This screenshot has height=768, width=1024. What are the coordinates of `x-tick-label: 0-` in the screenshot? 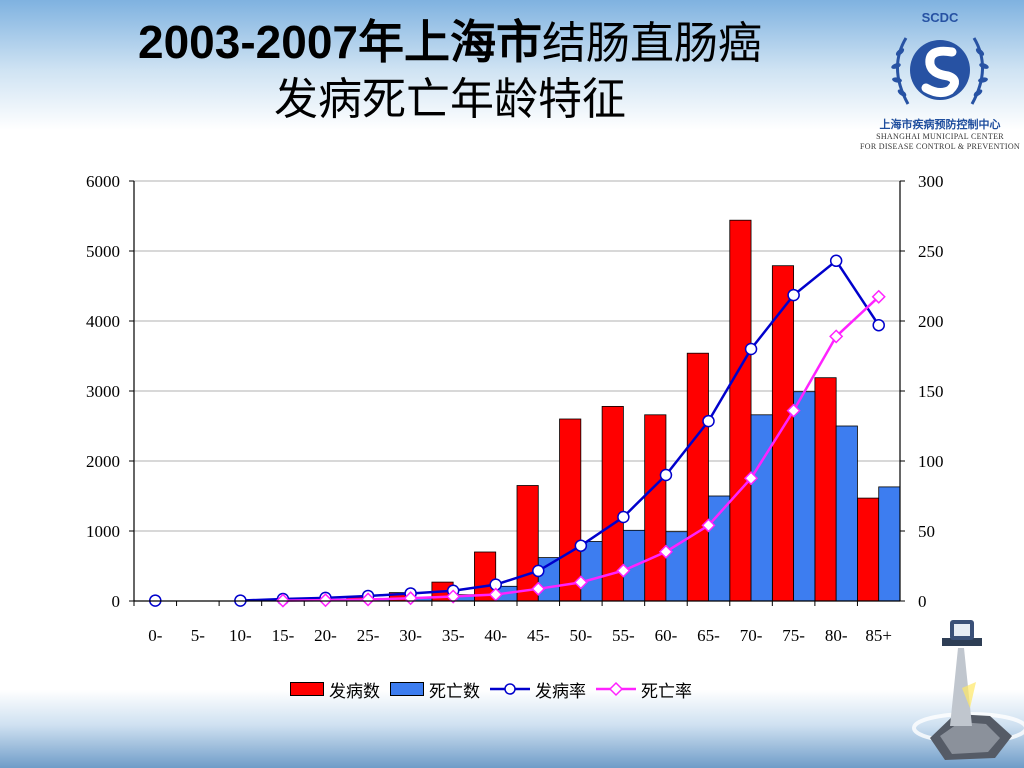 It's located at (155, 635).